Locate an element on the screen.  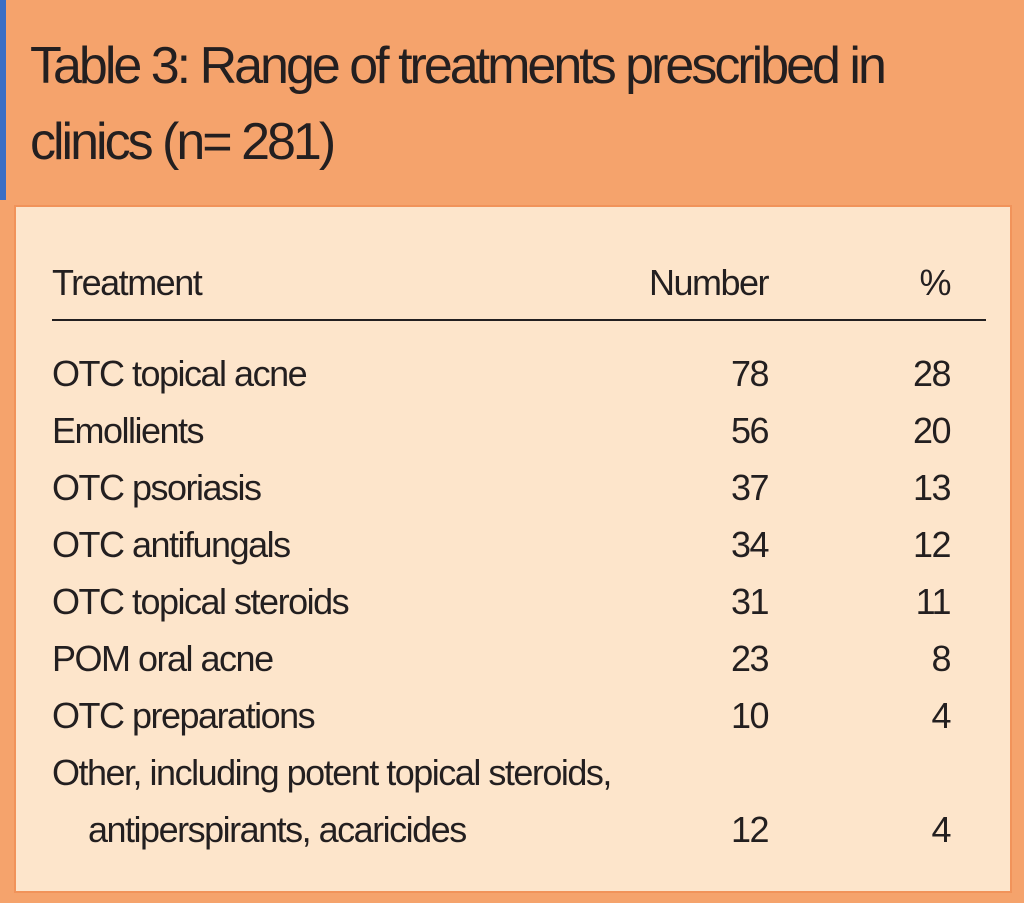
percent-cell: 28 is located at coordinates (932, 373).